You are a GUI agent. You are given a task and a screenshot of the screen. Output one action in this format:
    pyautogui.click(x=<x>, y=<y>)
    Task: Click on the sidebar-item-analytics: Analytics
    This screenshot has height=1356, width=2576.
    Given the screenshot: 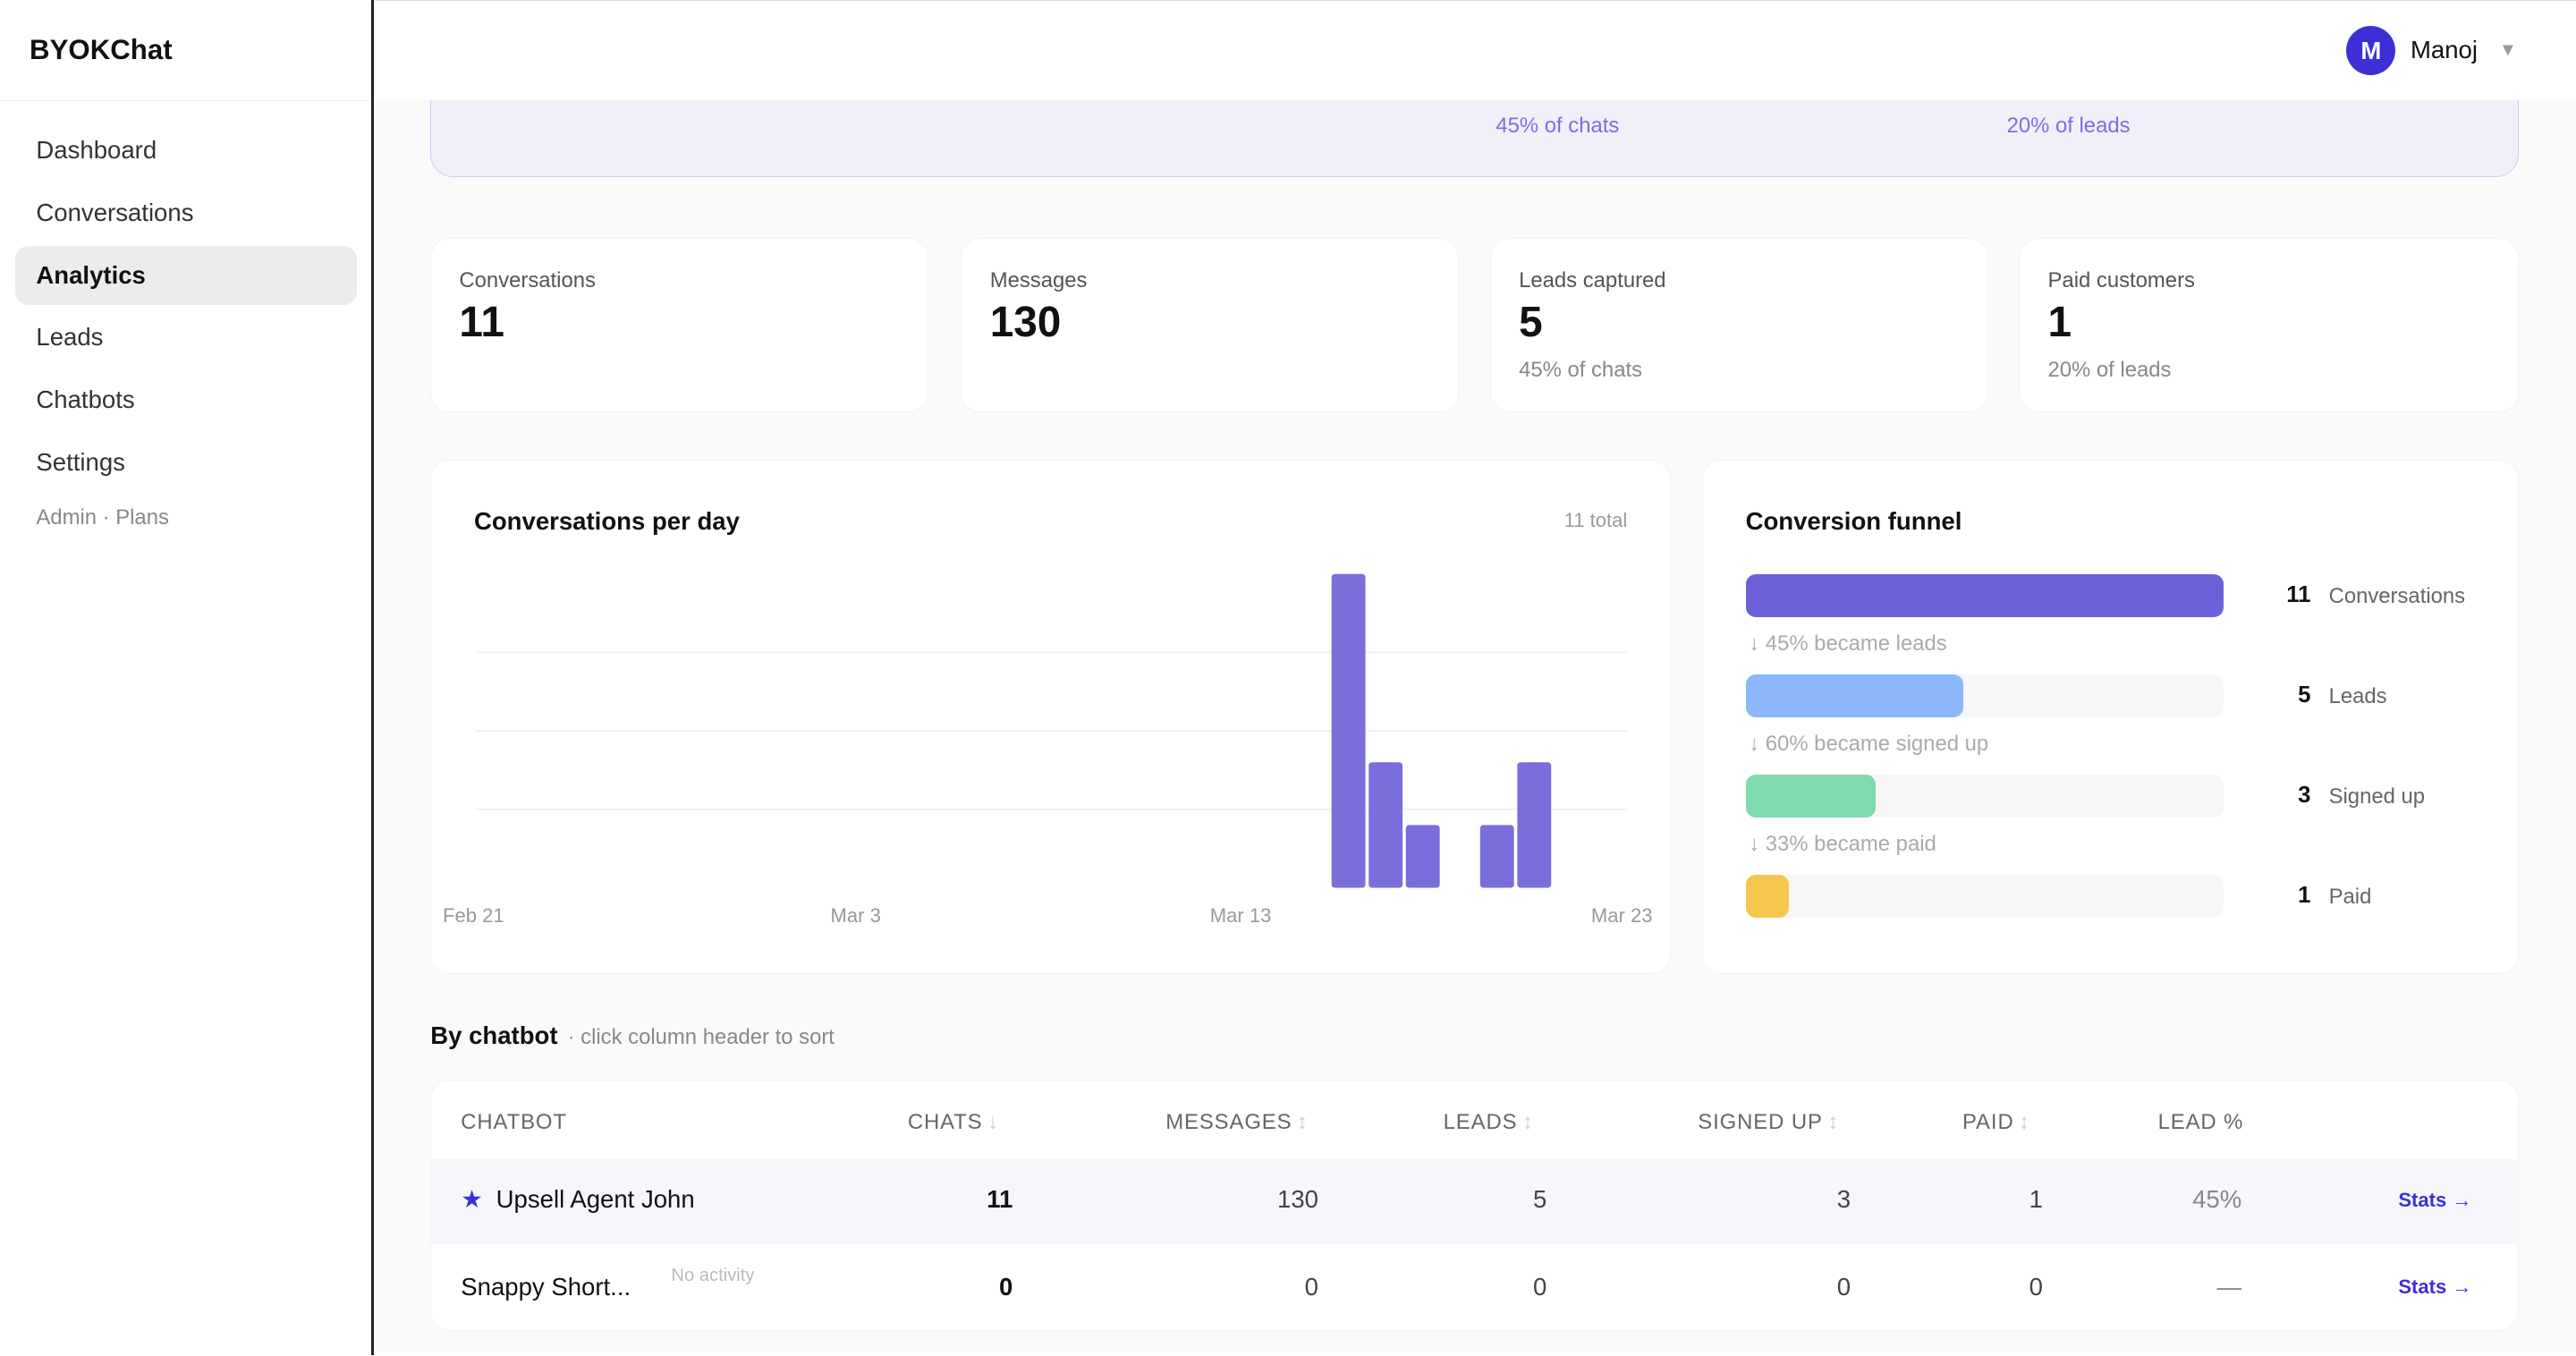 What is the action you would take?
    pyautogui.click(x=185, y=275)
    